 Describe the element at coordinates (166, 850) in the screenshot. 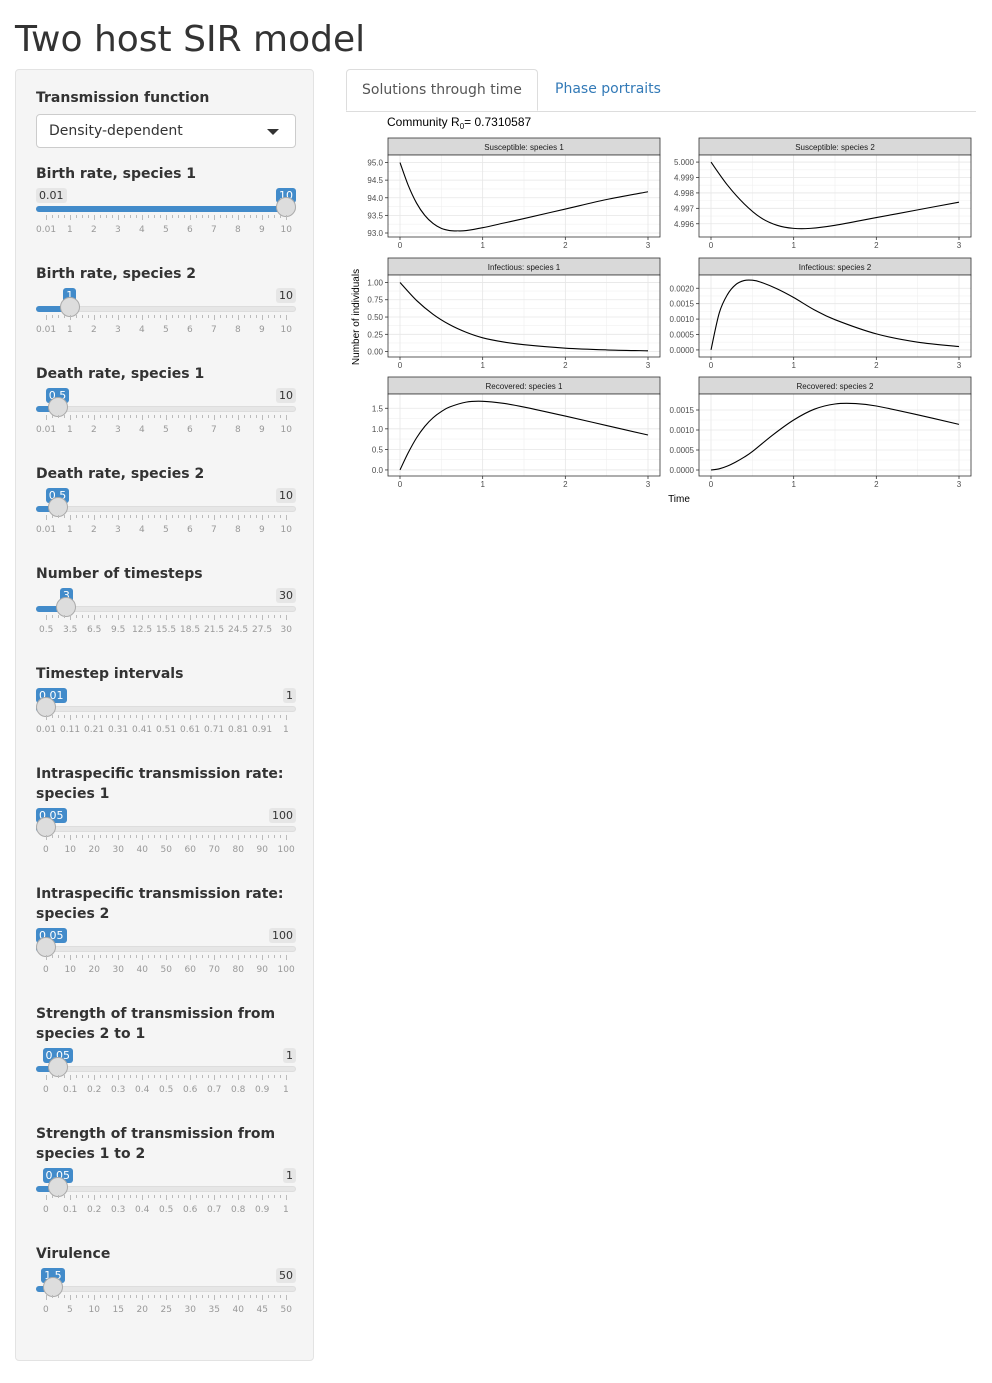

I see `slider-tick-label: 50` at that location.